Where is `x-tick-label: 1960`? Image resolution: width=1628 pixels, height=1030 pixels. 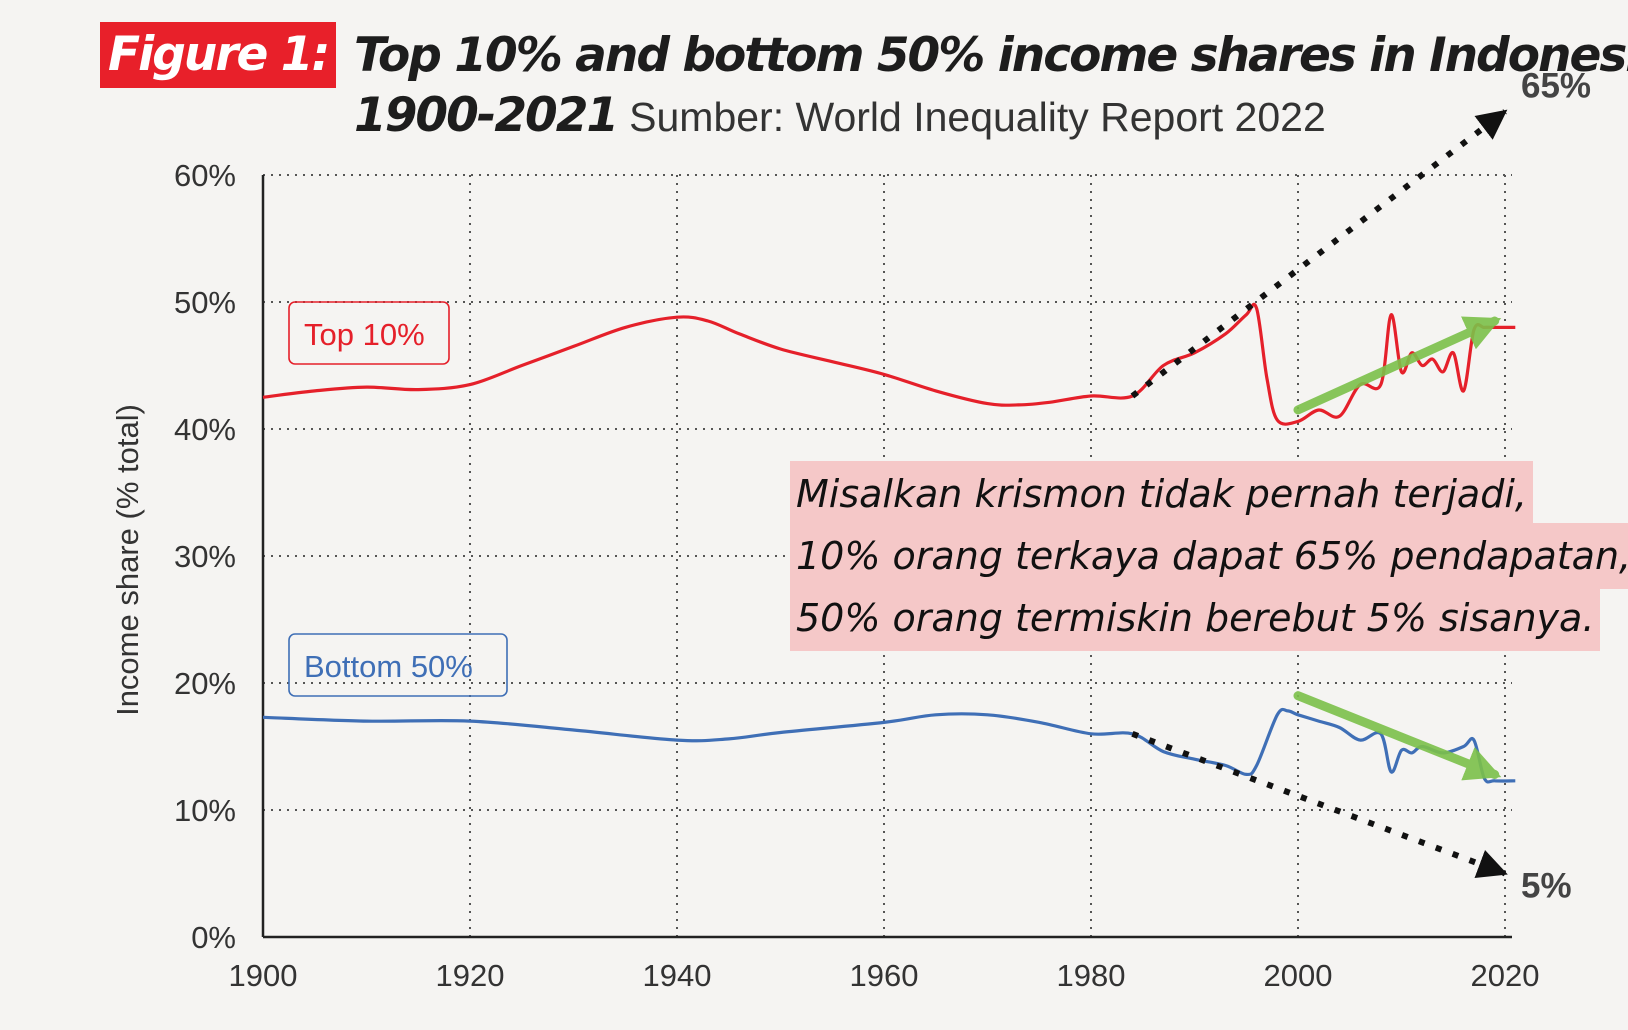
x-tick-label: 1960 is located at coordinates (884, 975).